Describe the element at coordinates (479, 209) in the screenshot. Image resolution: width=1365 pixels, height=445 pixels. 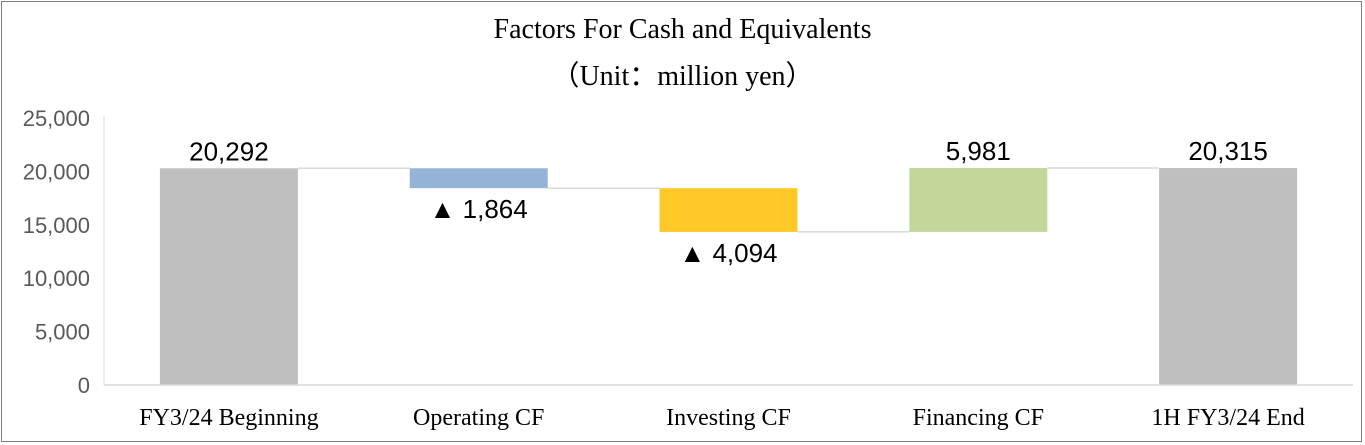
I see `data-label: ▲ 1,864` at that location.